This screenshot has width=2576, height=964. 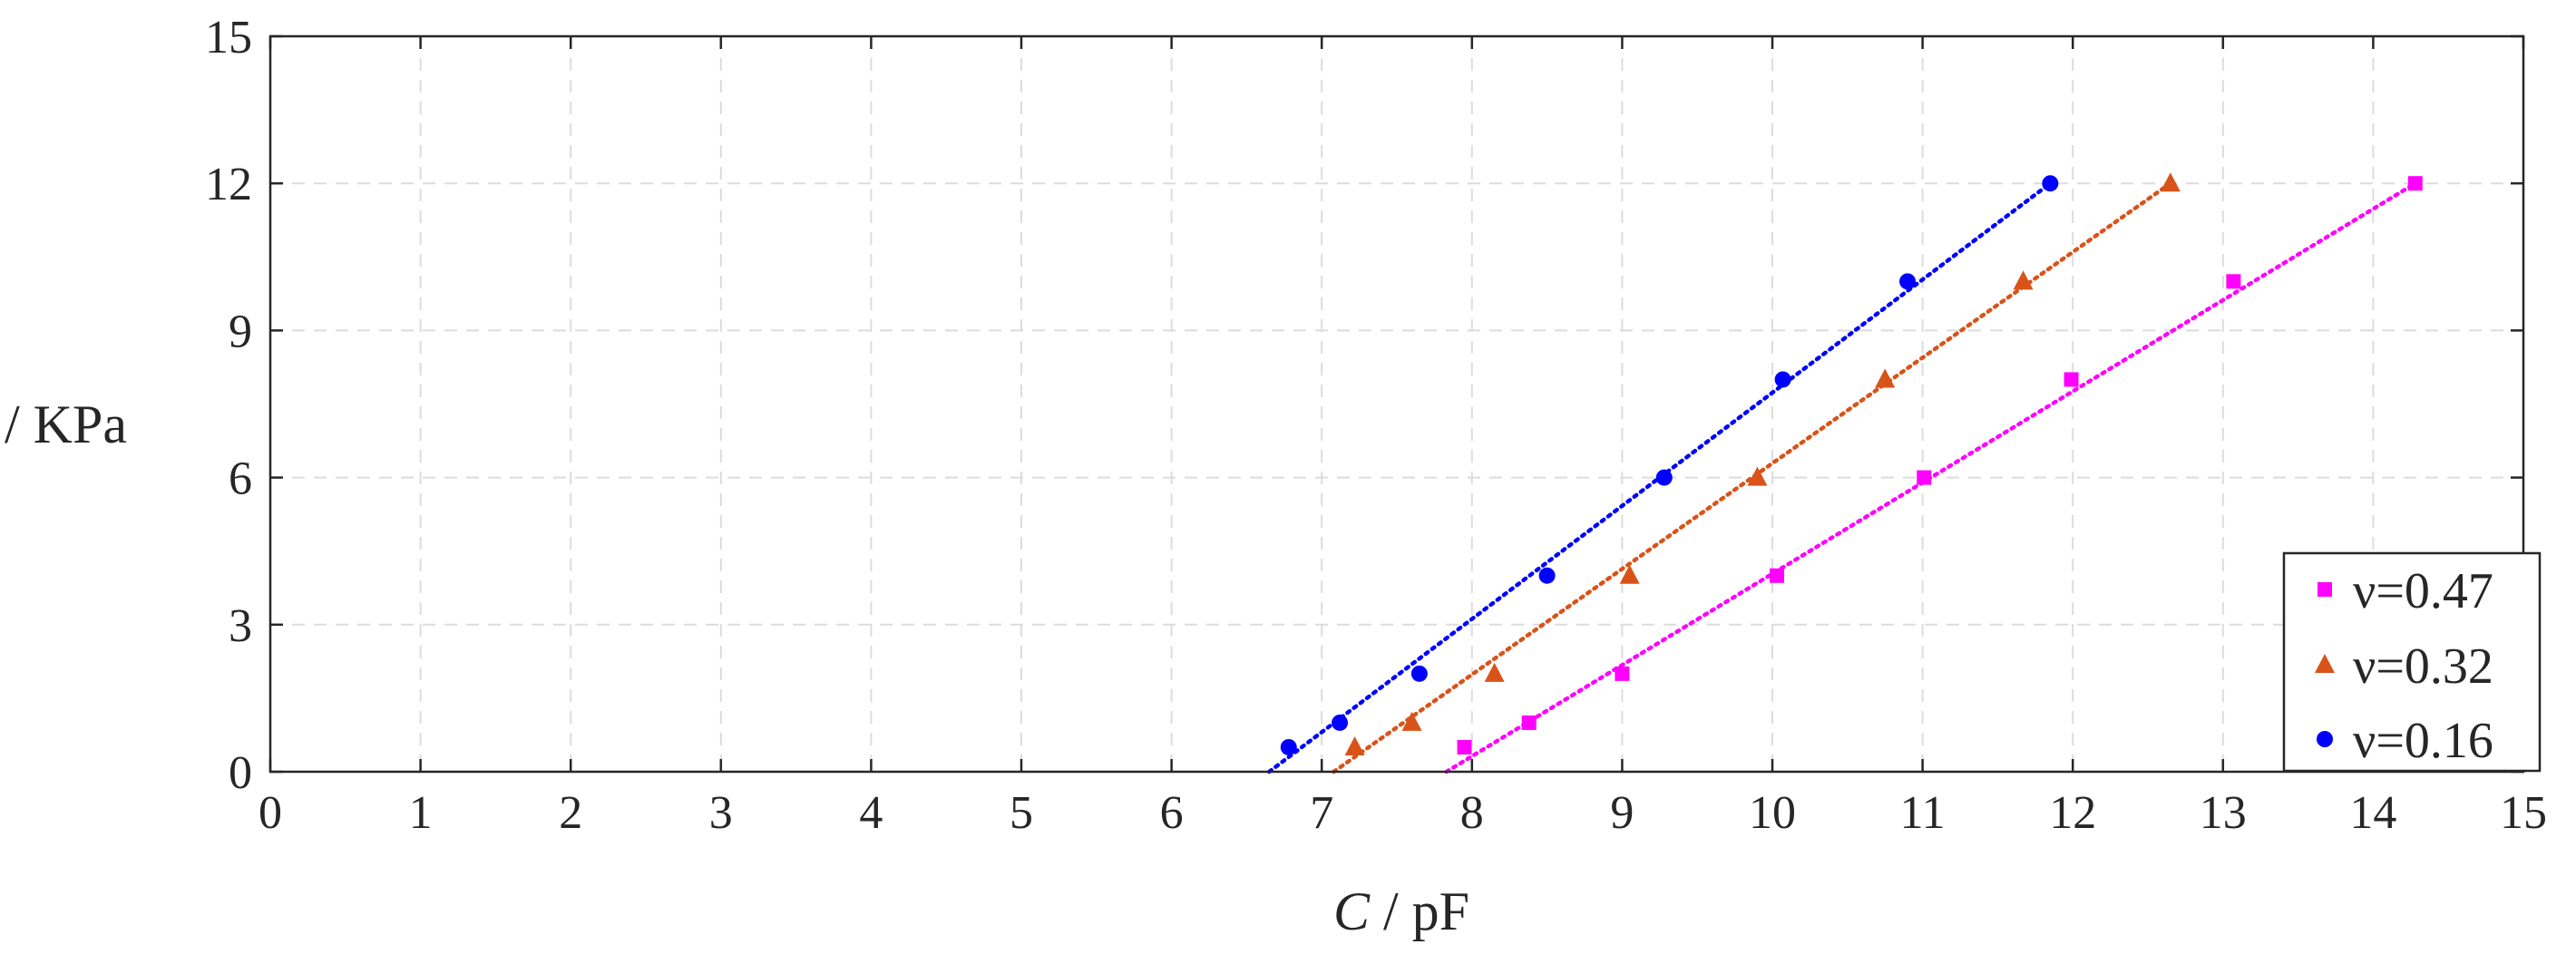 What do you see at coordinates (1923, 813) in the screenshot?
I see `x-tick-label: 11` at bounding box center [1923, 813].